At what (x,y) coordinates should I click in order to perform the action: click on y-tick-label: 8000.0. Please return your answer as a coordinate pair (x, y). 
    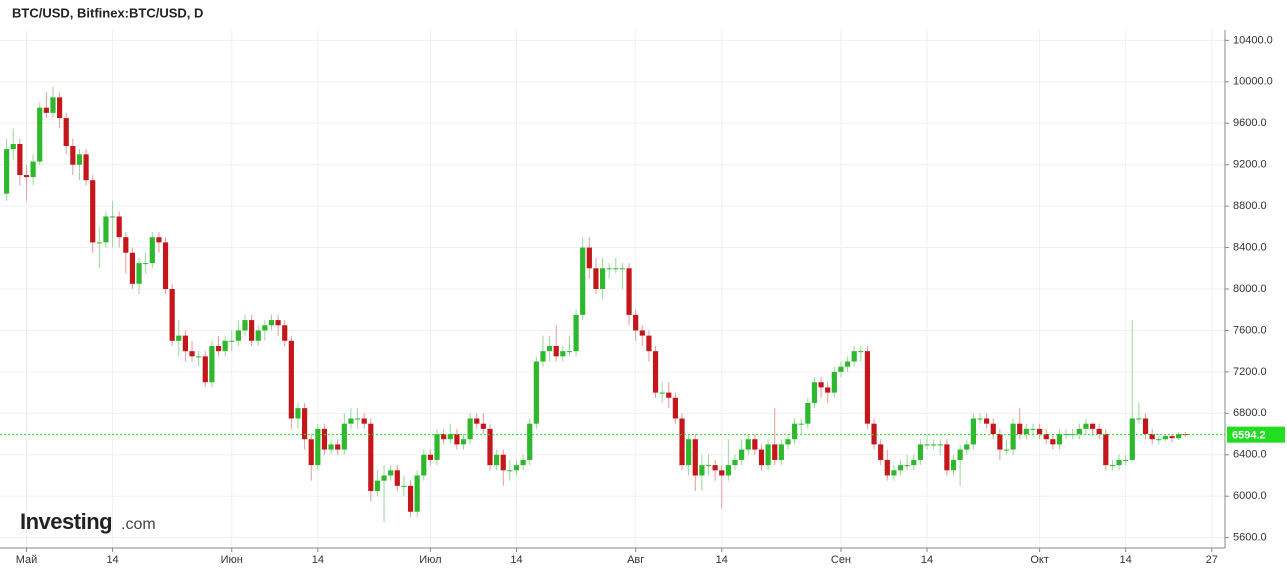
    Looking at the image, I should click on (1250, 289).